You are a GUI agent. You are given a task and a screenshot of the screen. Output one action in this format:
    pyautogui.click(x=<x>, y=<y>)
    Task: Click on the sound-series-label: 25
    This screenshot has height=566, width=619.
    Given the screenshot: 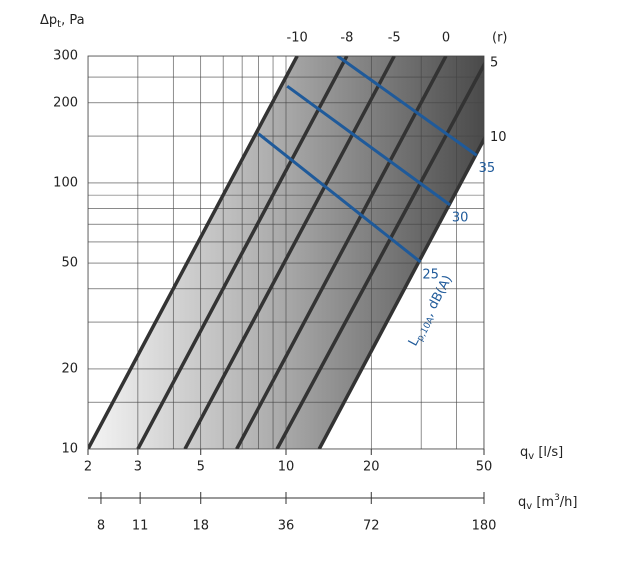 What is the action you would take?
    pyautogui.click(x=430, y=274)
    